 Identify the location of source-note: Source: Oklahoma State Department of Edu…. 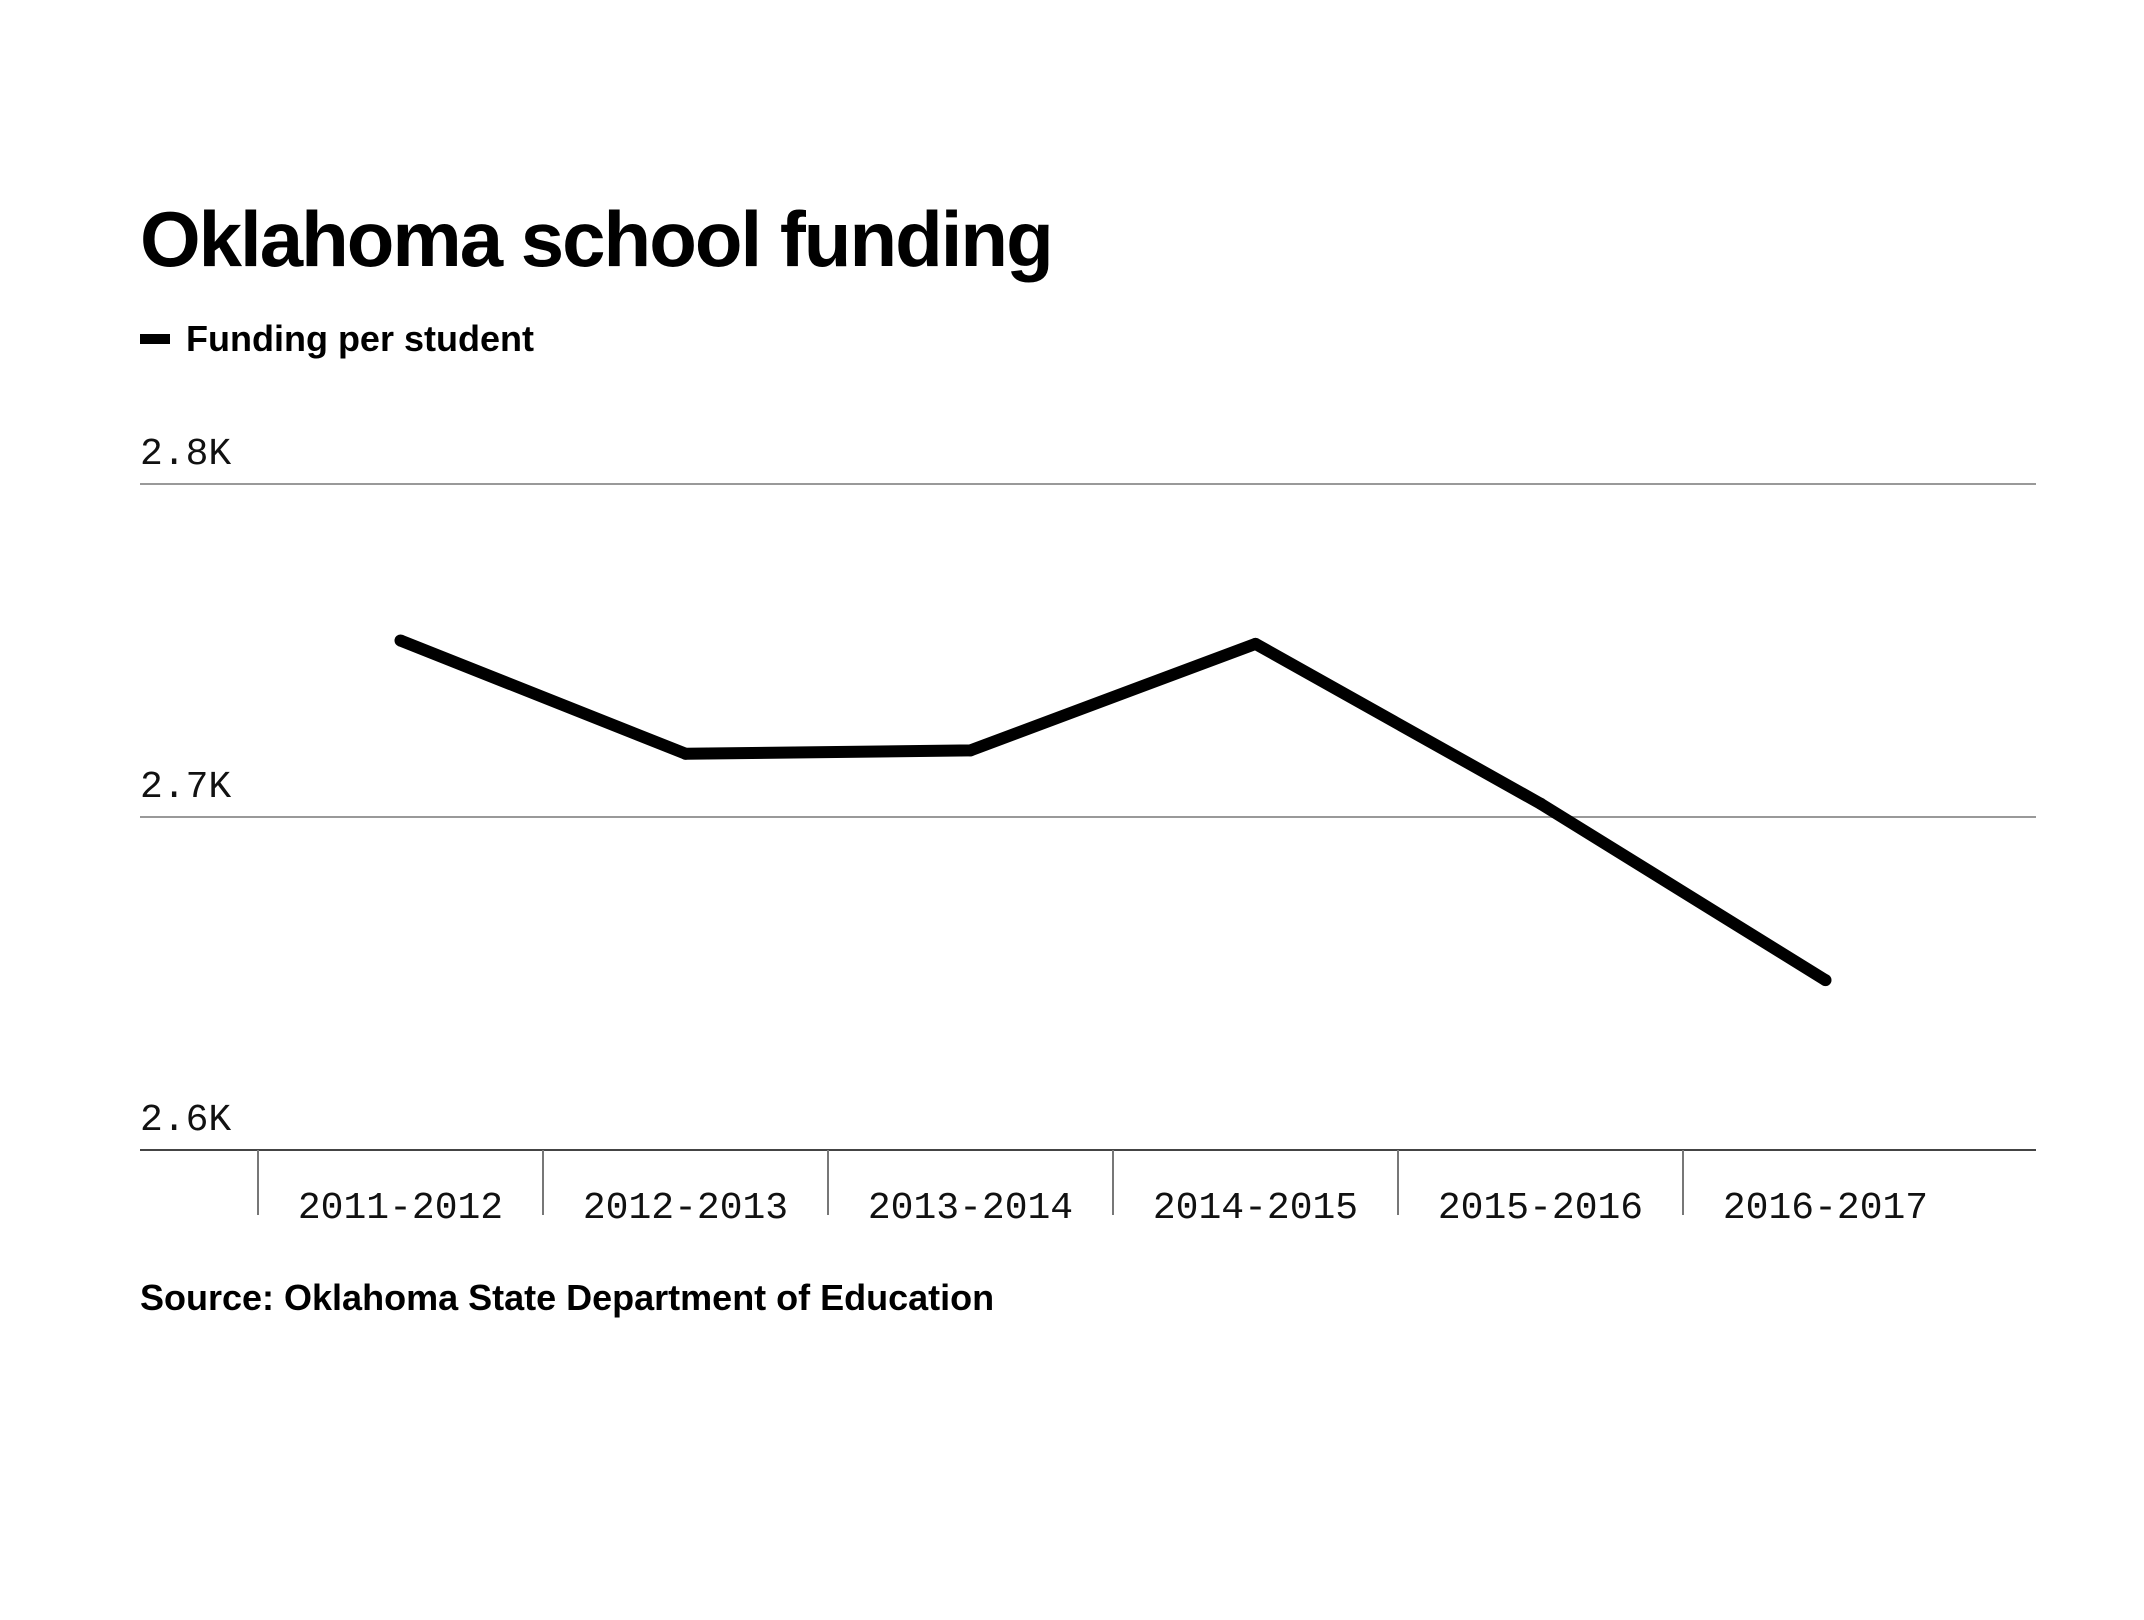
(567, 1297).